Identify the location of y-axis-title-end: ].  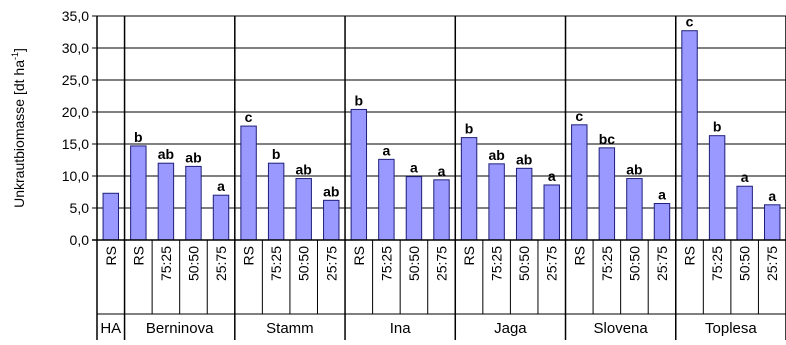
(19, 50).